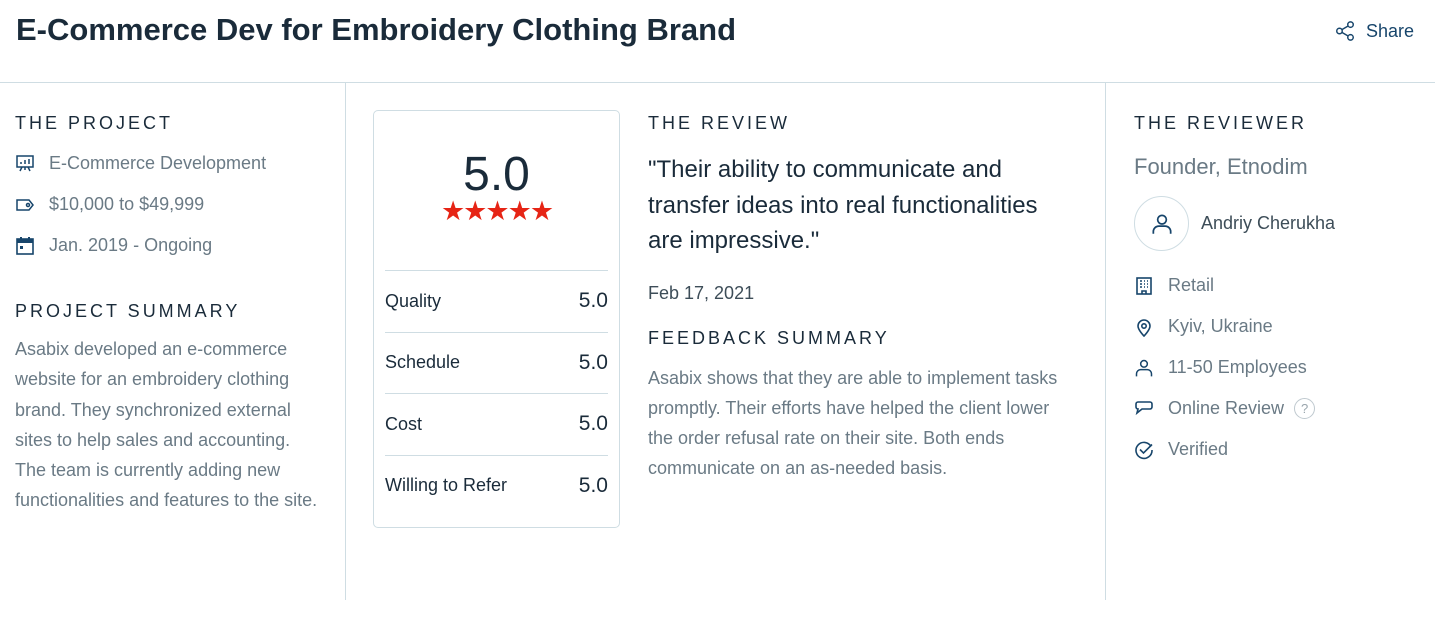 The image size is (1435, 618). I want to click on share-label: Share, so click(1389, 30).